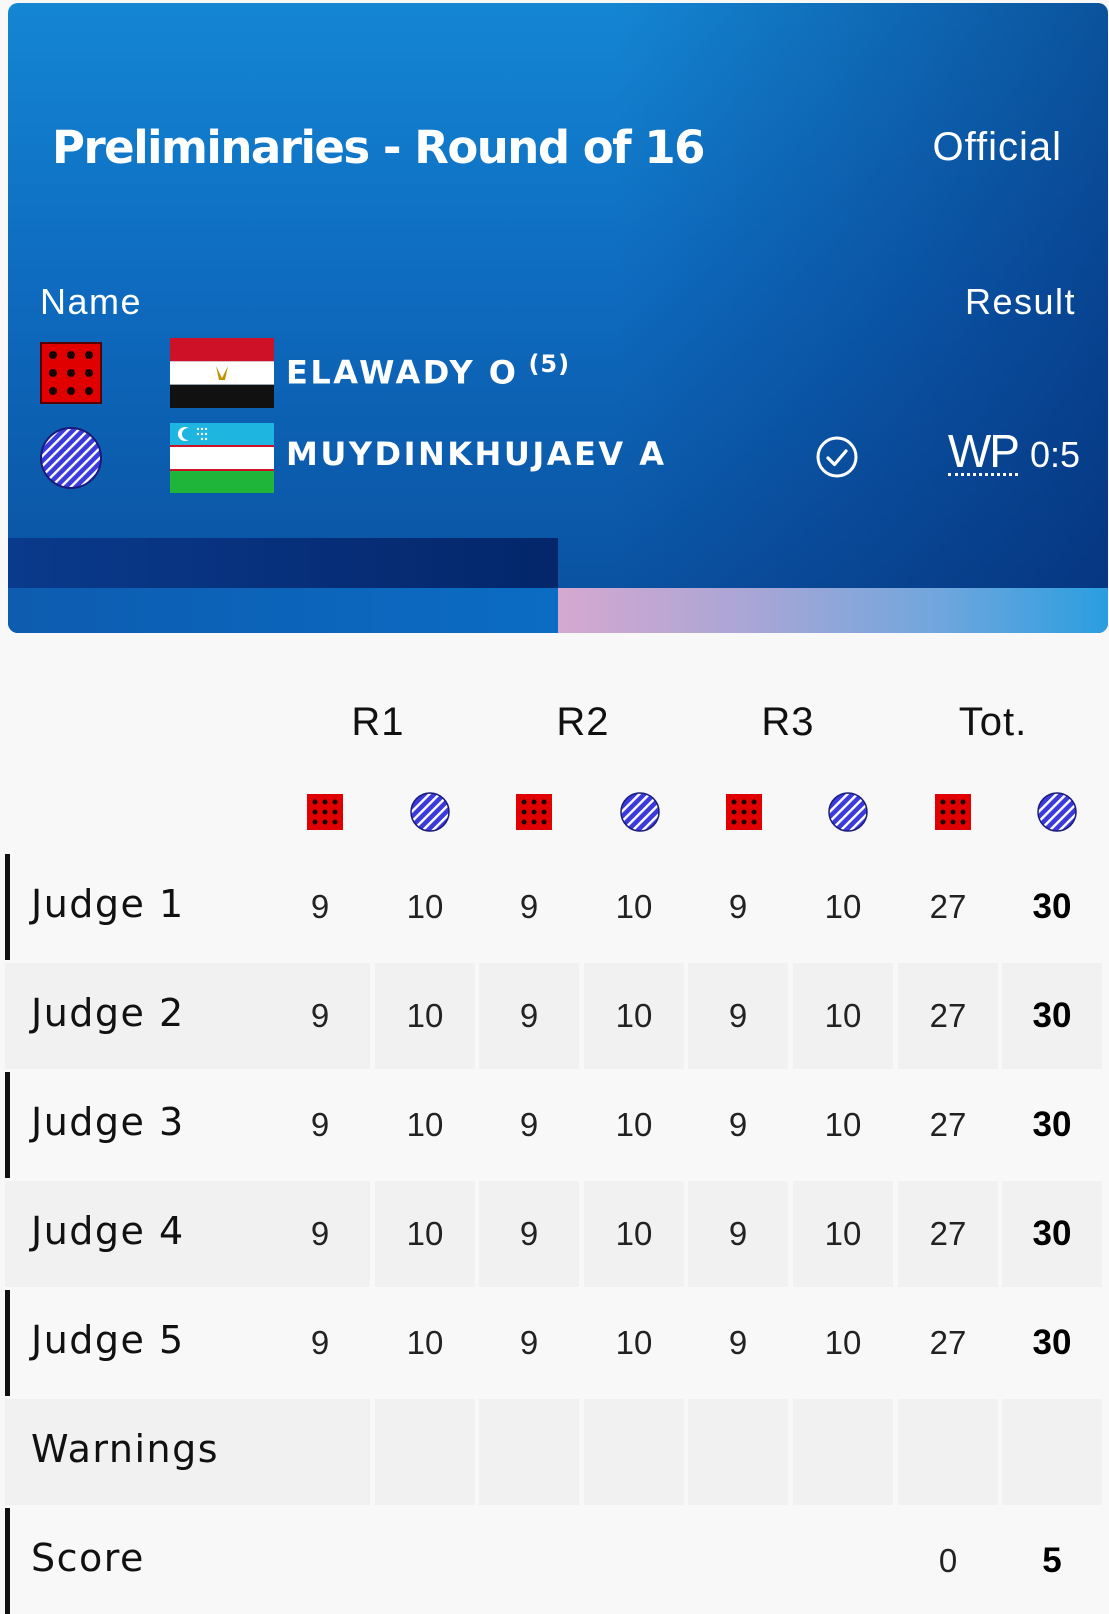 This screenshot has height=1614, width=1109. What do you see at coordinates (222, 373) in the screenshot?
I see `egypt-flag-icon` at bounding box center [222, 373].